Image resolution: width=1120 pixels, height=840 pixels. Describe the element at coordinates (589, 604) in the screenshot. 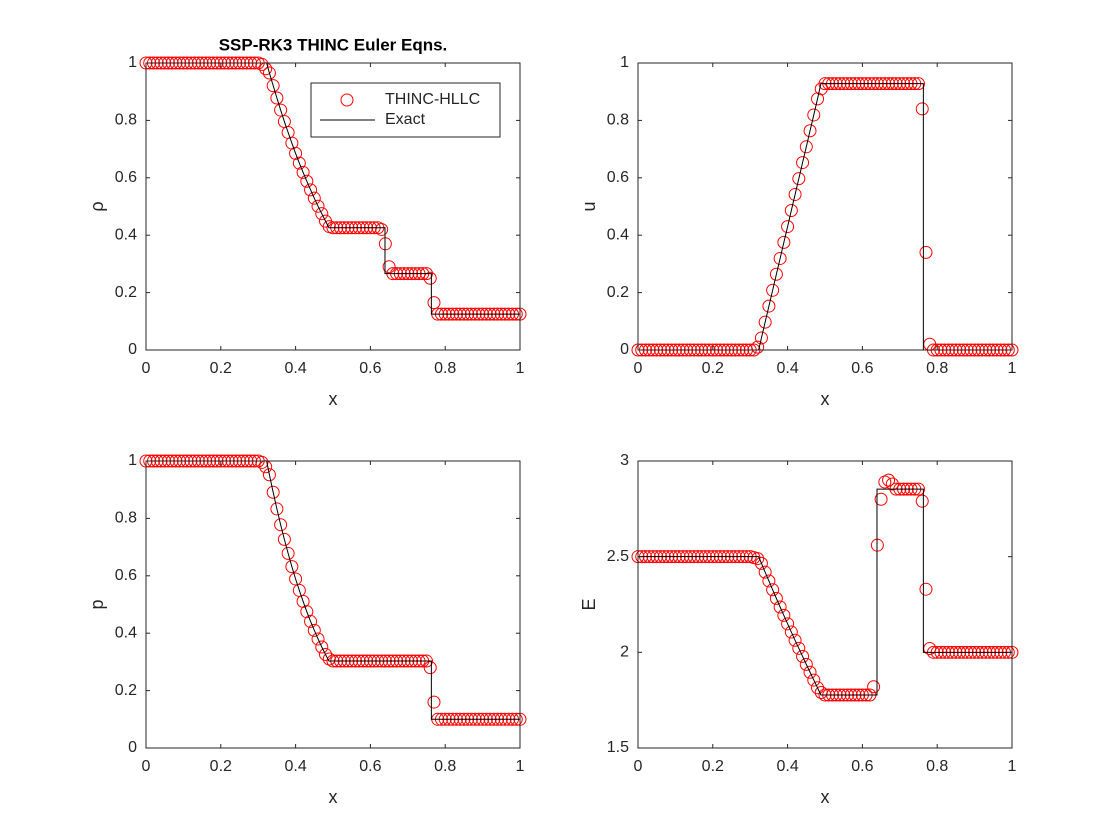

I see `y-axis-label: E` at that location.